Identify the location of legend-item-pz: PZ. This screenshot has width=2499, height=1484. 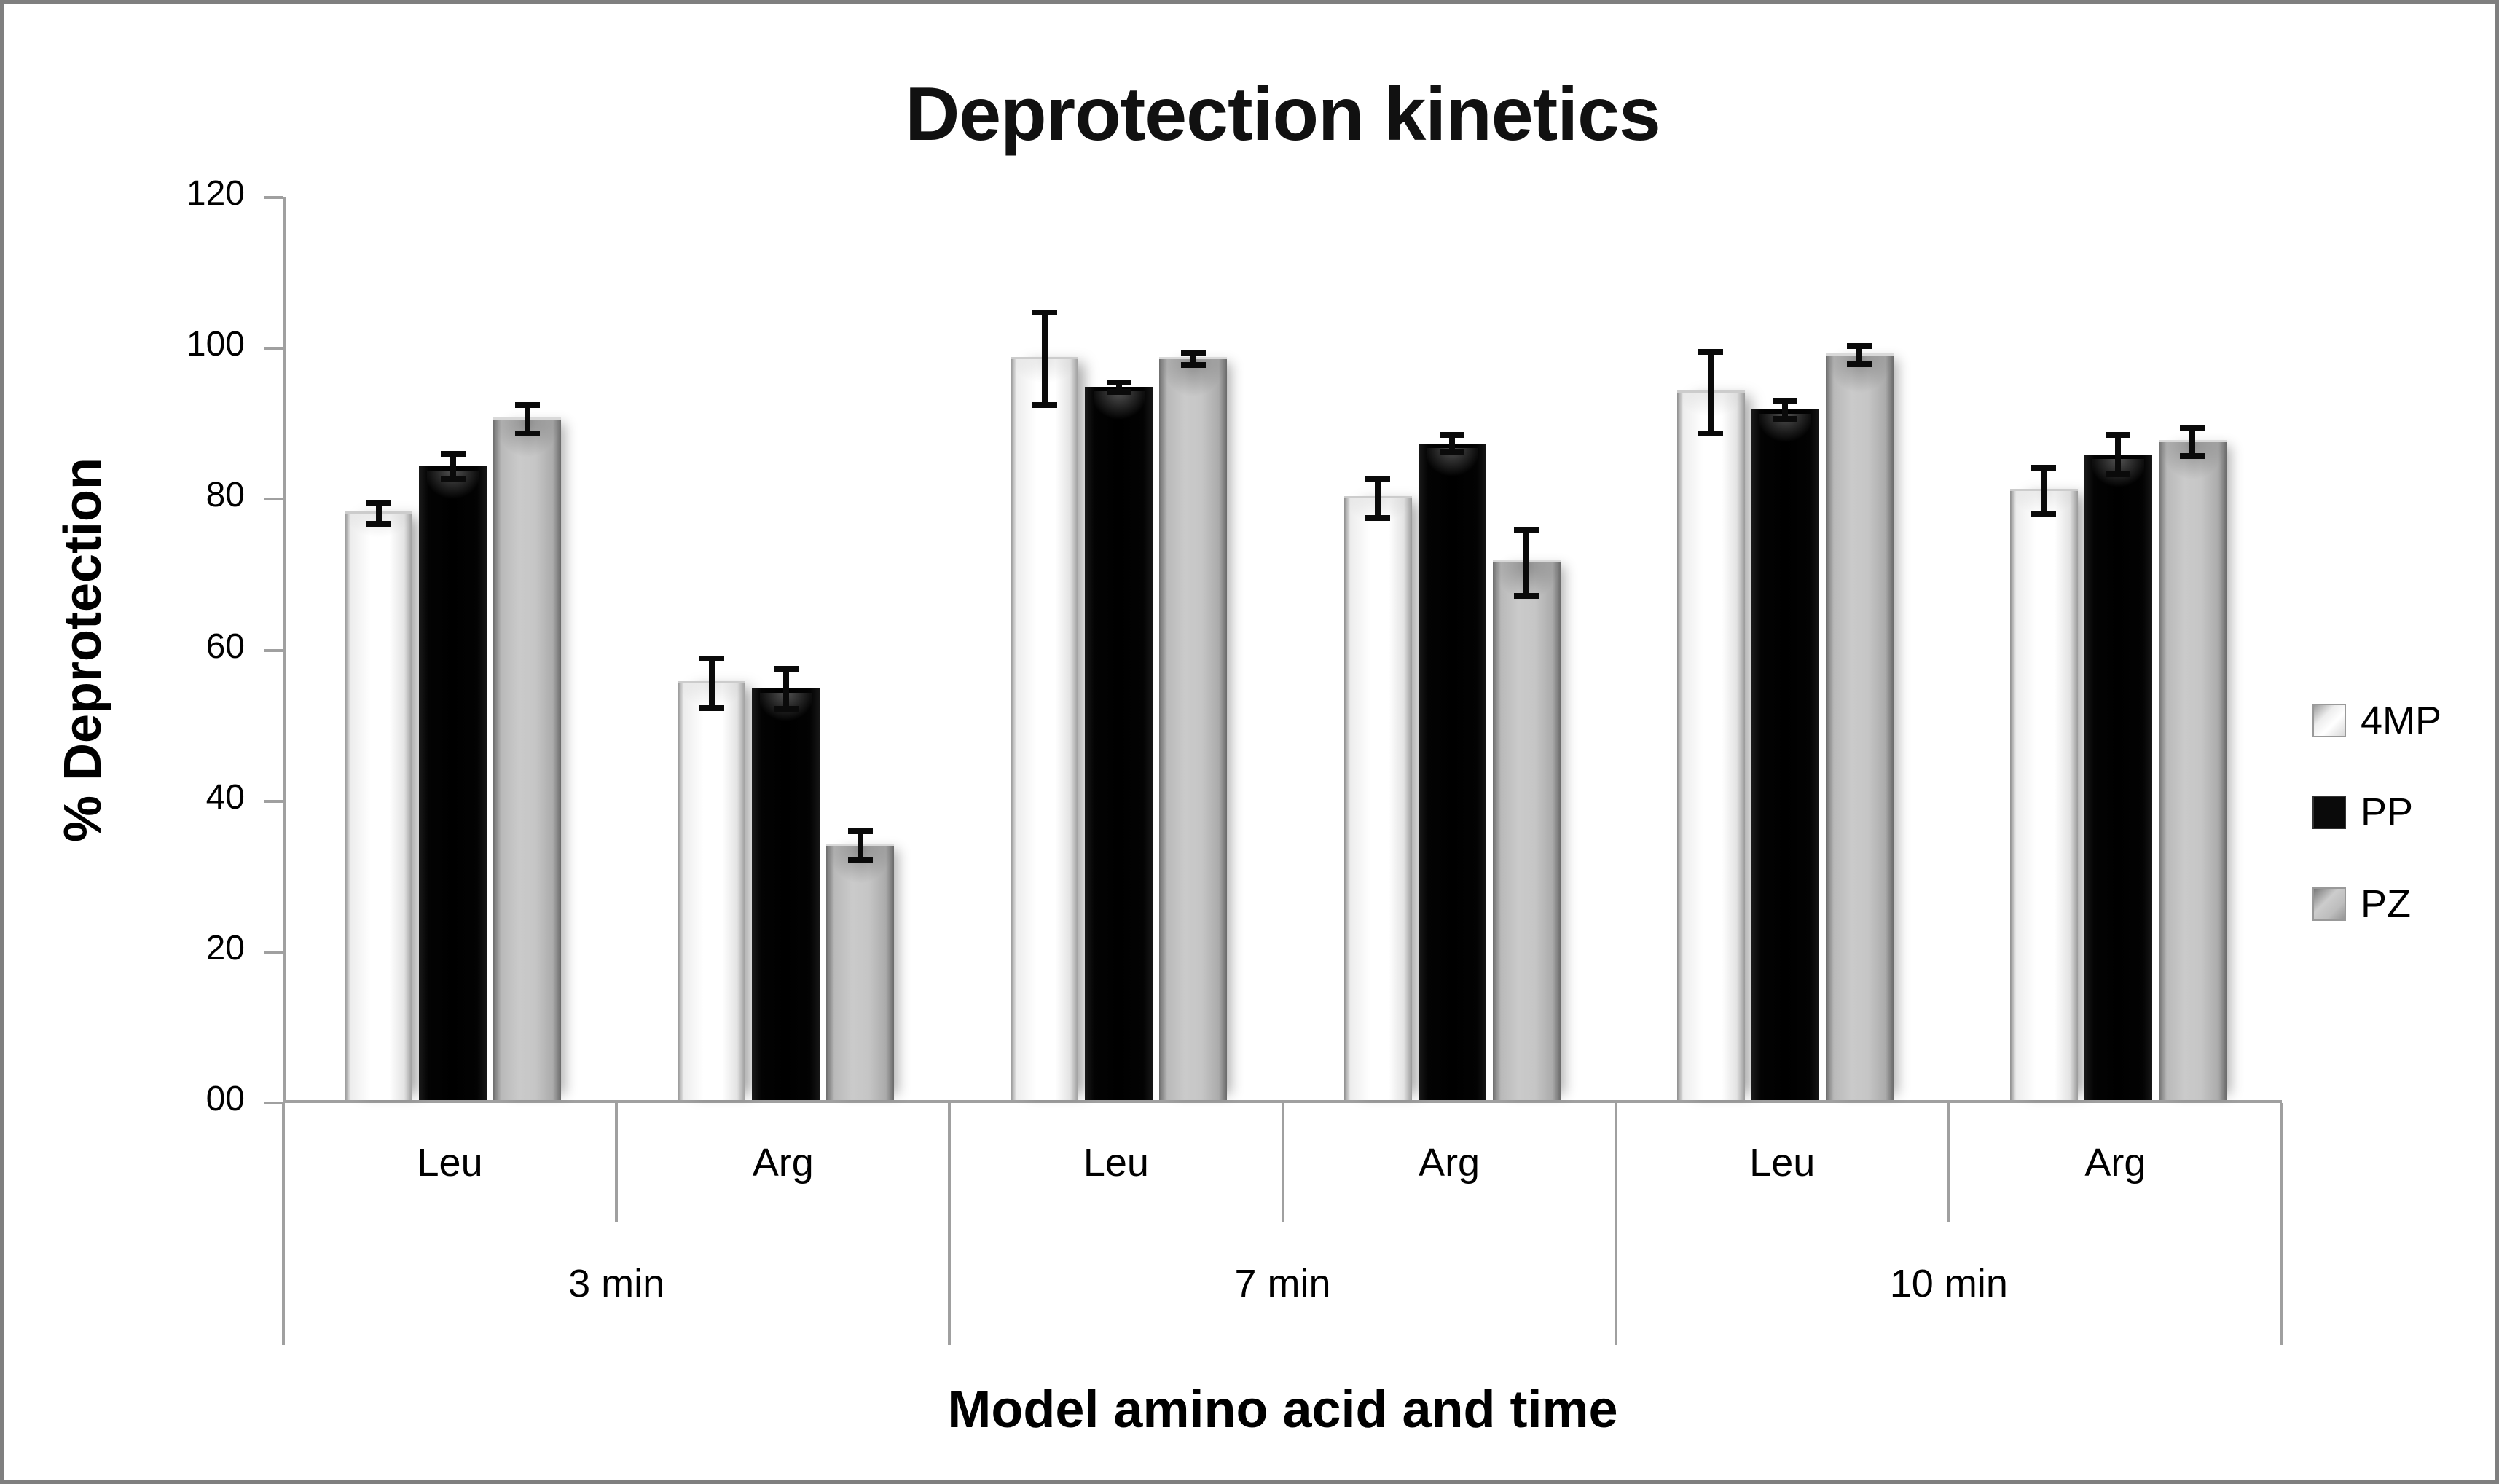
(2376, 904).